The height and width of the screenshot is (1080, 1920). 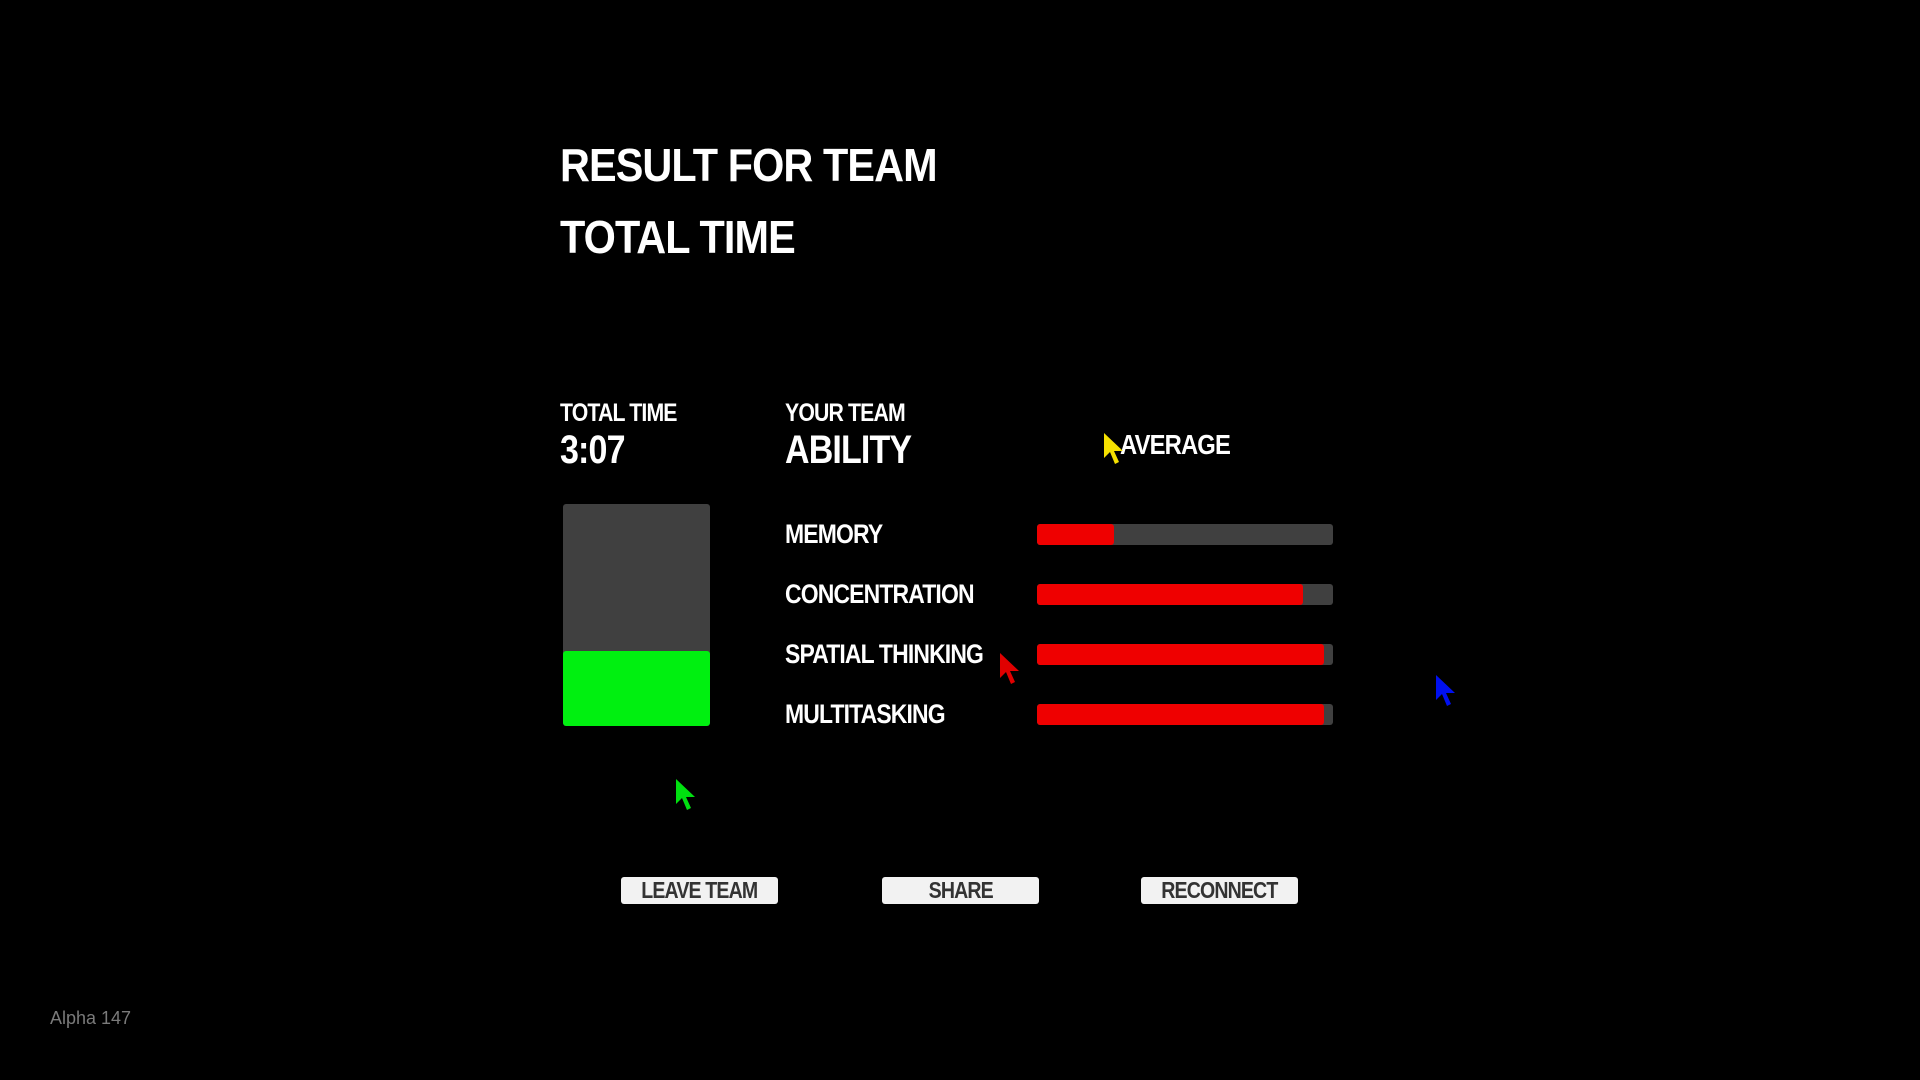 I want to click on ability-bar-spatial-thinking, so click(x=1185, y=654).